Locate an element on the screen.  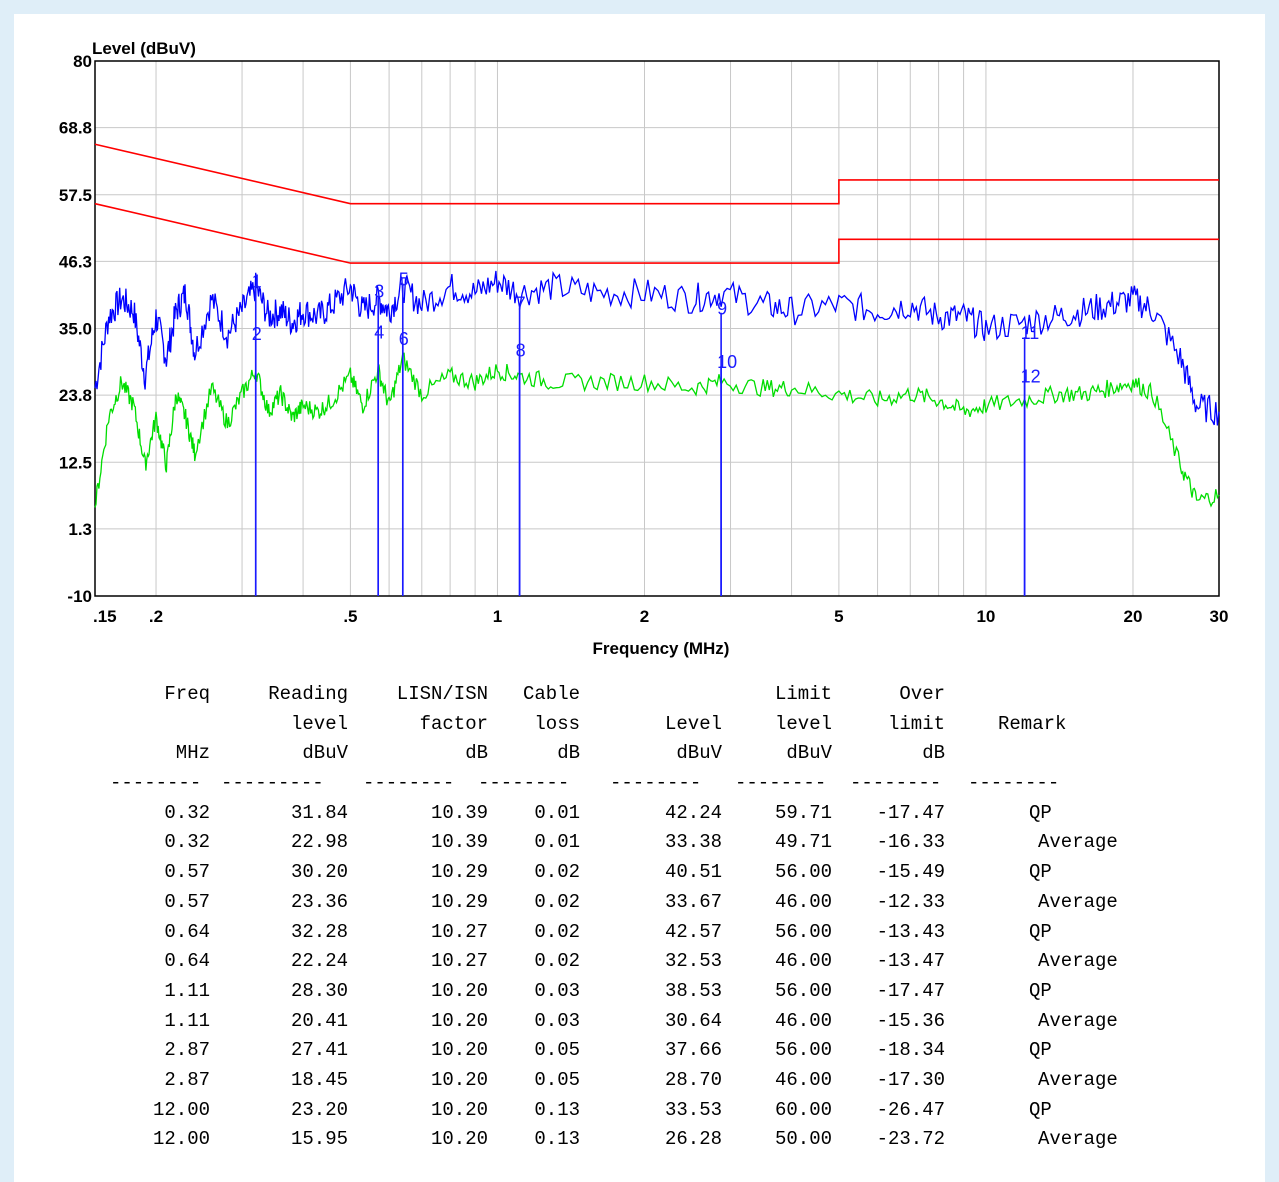
table-cell: 15.95 is located at coordinates (320, 1139).